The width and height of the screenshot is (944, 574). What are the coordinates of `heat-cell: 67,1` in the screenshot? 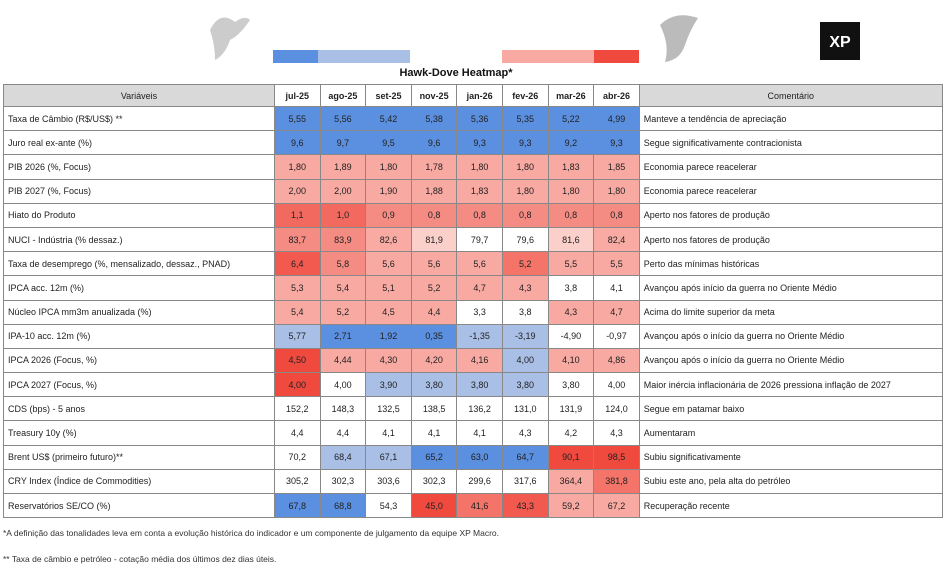 It's located at (388, 457).